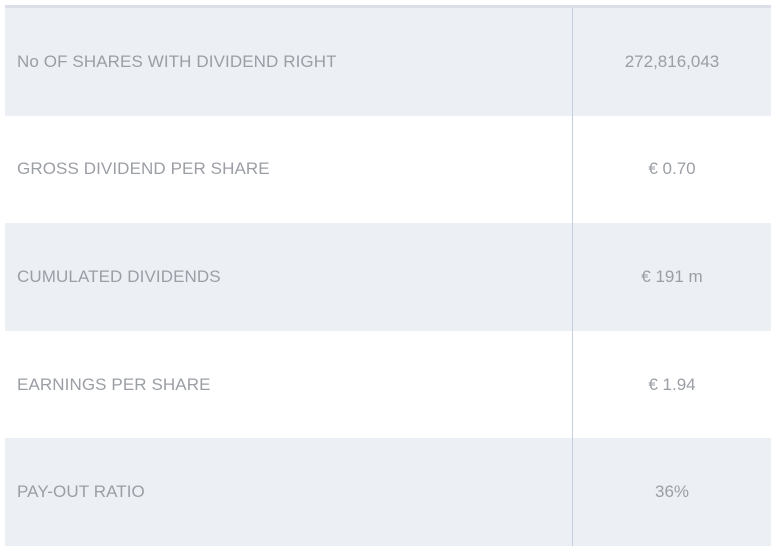 Image resolution: width=774 pixels, height=553 pixels. Describe the element at coordinates (672, 384) in the screenshot. I see `row-value-earnings-per-share: € 1.94` at that location.